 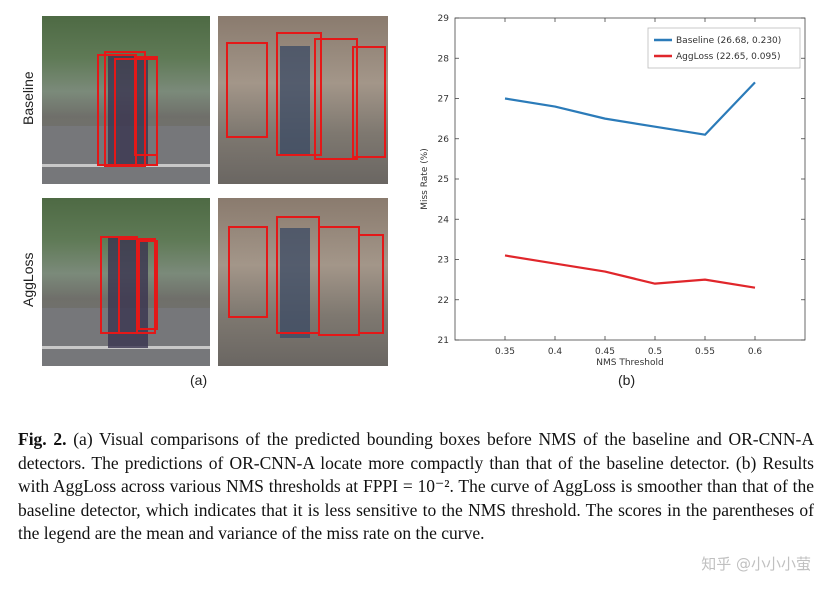 I want to click on legend-label: Baseline (26.68, 0.230), so click(x=728, y=41).